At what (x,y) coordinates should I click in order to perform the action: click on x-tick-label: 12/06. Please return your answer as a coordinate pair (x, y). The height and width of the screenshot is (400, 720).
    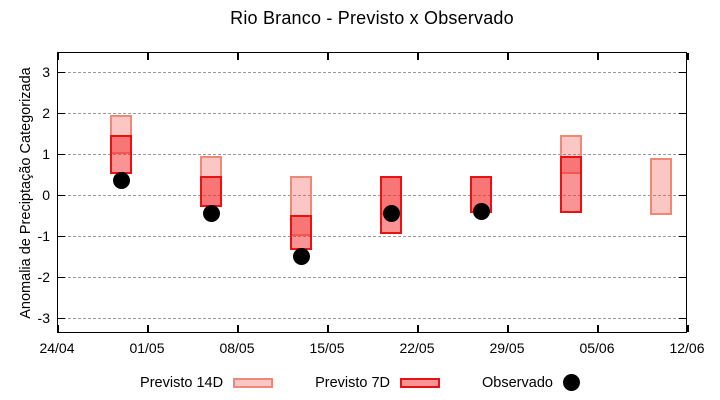
    Looking at the image, I should click on (687, 348).